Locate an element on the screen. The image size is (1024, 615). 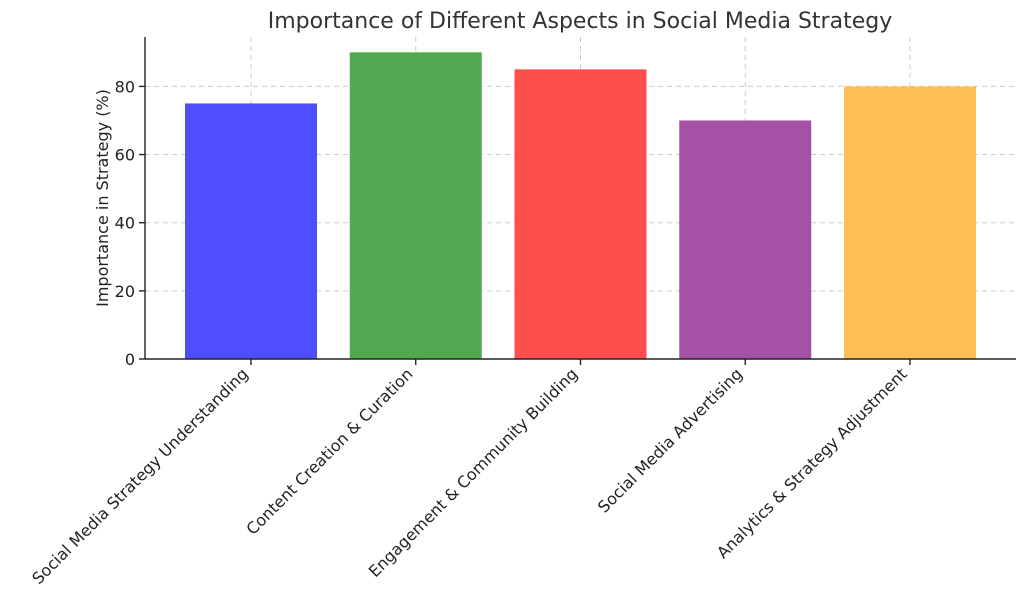
x-tick-label: Social Media Advertising is located at coordinates (670, 440).